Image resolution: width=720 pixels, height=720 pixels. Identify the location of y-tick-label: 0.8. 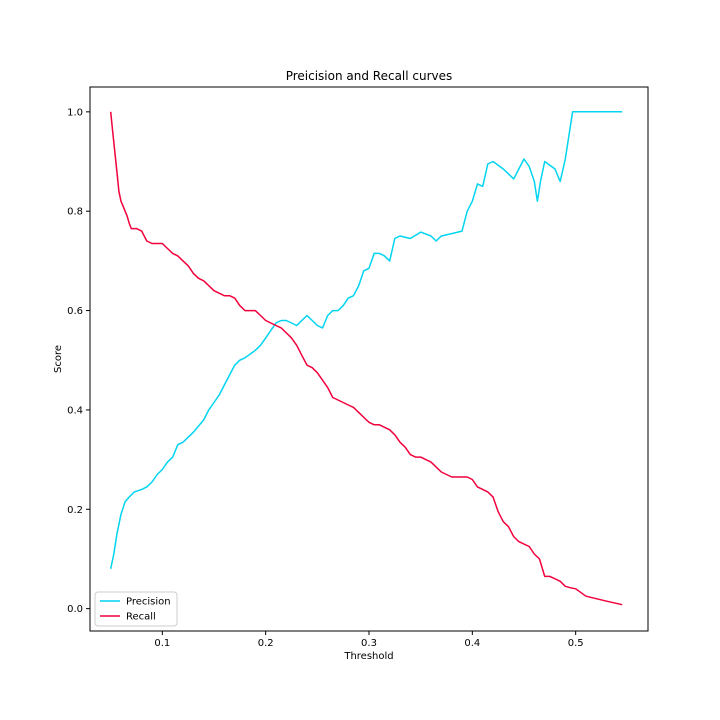
(75, 212).